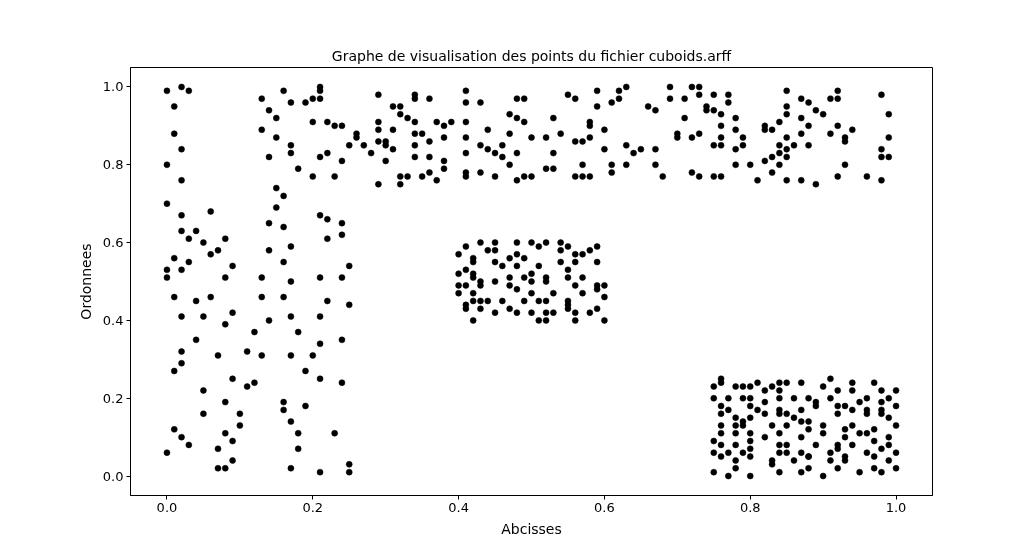 The height and width of the screenshot is (556, 1036). What do you see at coordinates (167, 507) in the screenshot?
I see `x-tick-label: 0.0` at bounding box center [167, 507].